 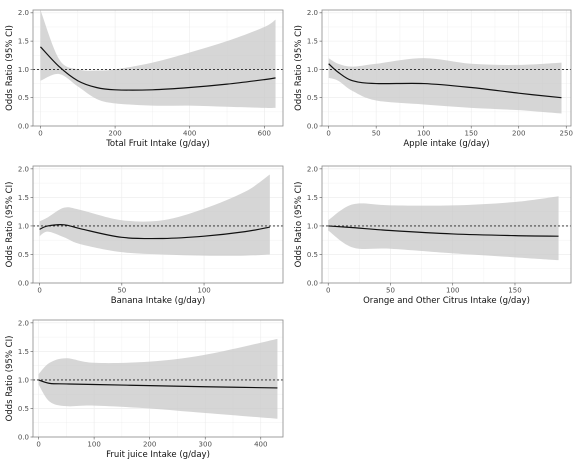 I want to click on x-tick-label: 600, so click(x=264, y=134).